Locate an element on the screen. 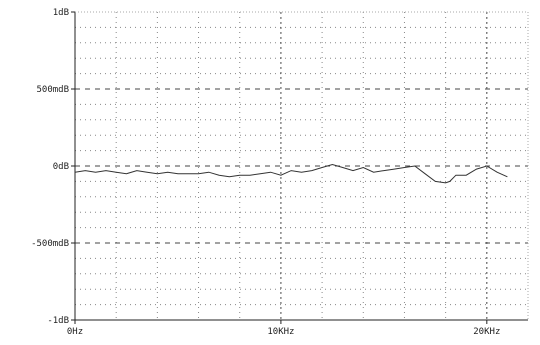 The width and height of the screenshot is (540, 345). series-layer is located at coordinates (291, 173).